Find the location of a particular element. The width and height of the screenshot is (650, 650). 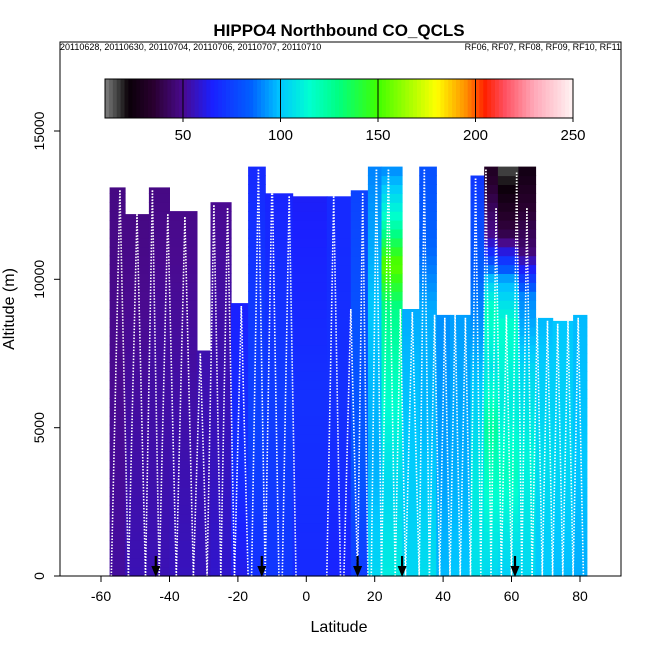

sounding-arrow-head is located at coordinates (358, 571).